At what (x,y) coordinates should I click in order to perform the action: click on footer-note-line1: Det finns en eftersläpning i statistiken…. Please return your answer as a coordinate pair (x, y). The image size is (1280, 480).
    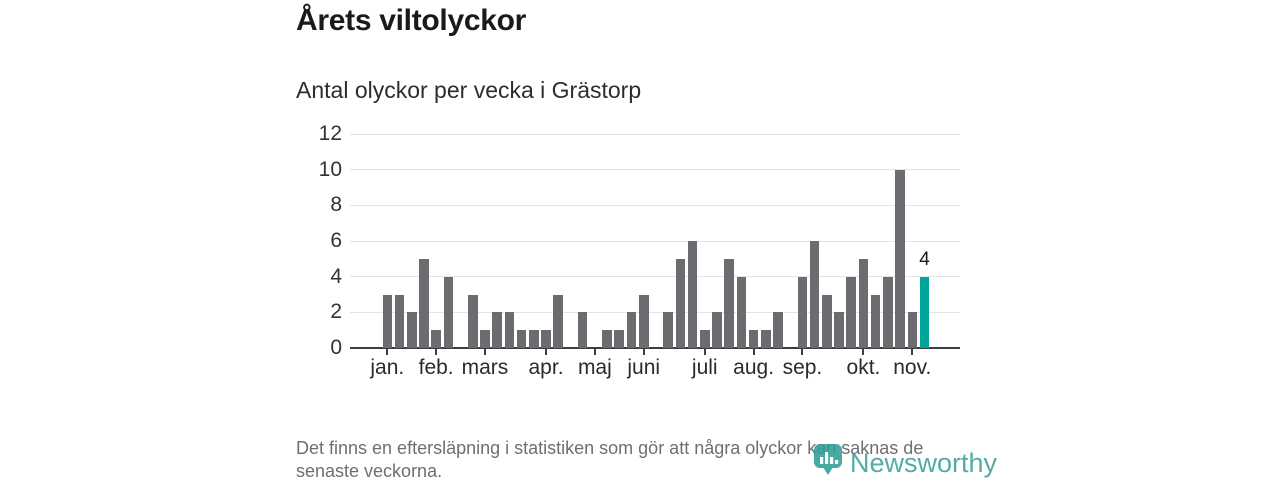
    Looking at the image, I should click on (610, 448).